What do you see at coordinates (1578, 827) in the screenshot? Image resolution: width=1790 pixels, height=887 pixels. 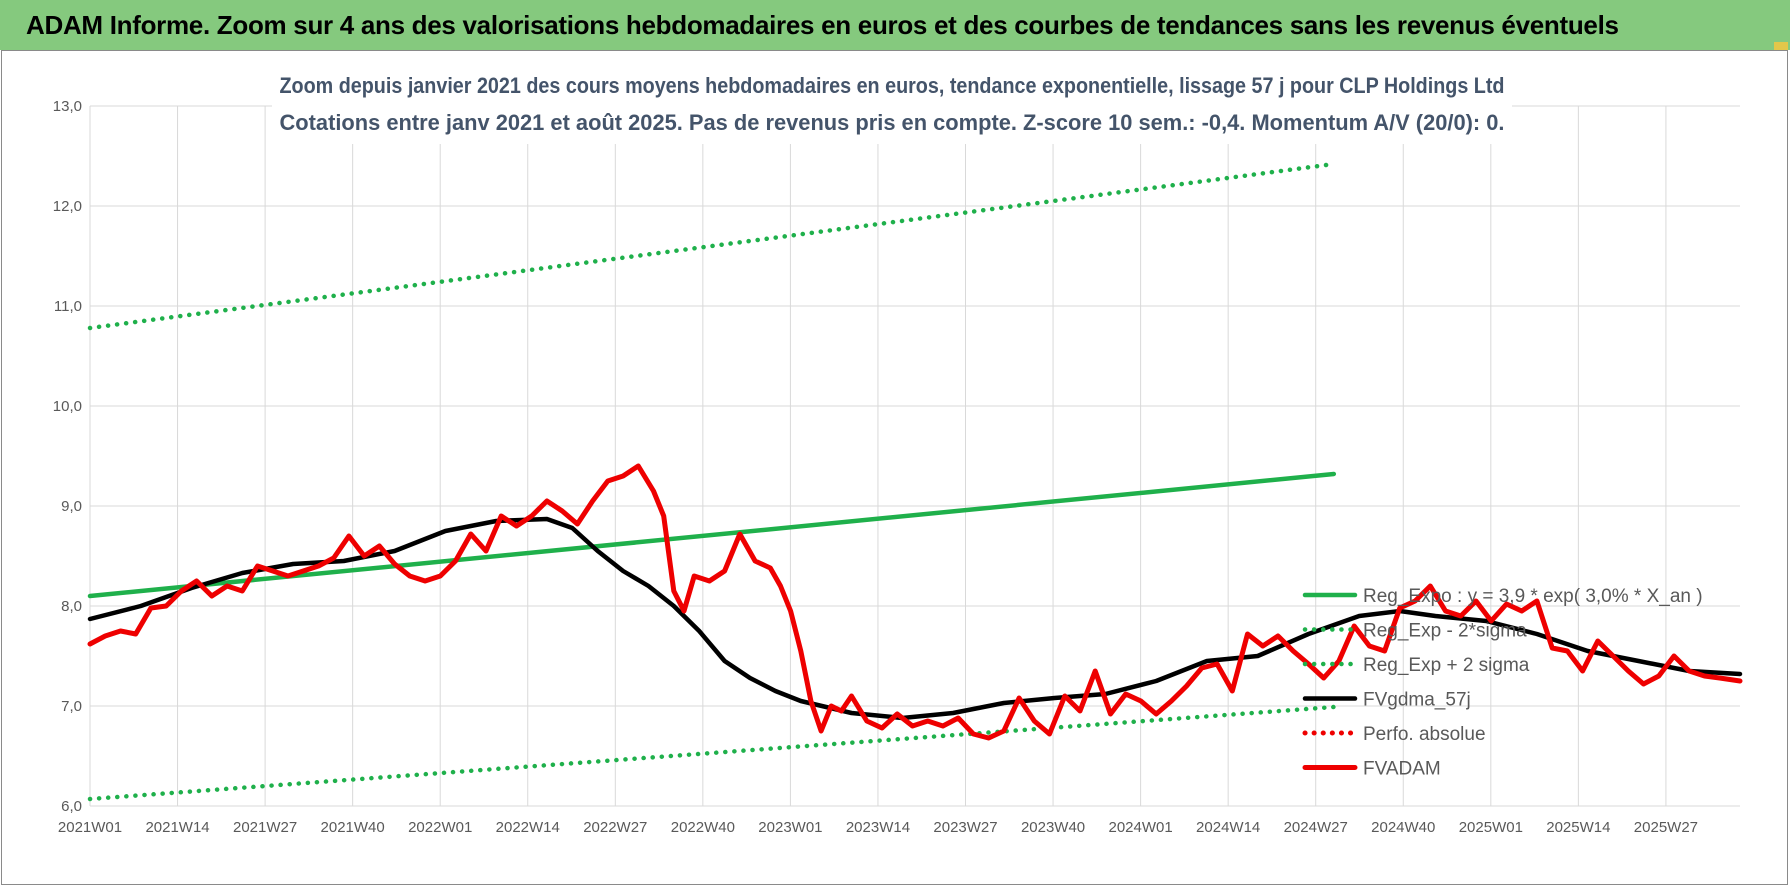 I see `x-tick-label: 2025W14` at bounding box center [1578, 827].